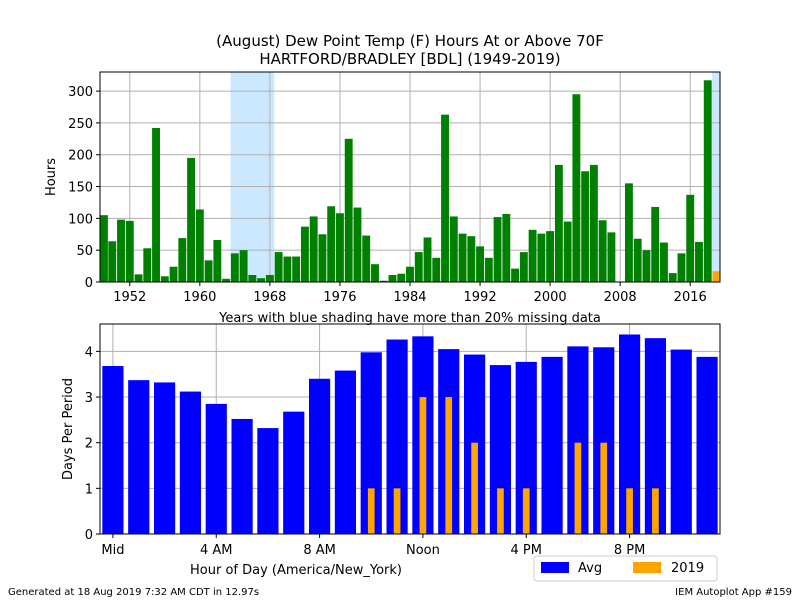  Describe the element at coordinates (383, 281) in the screenshot. I see `year-bar-1981` at that location.